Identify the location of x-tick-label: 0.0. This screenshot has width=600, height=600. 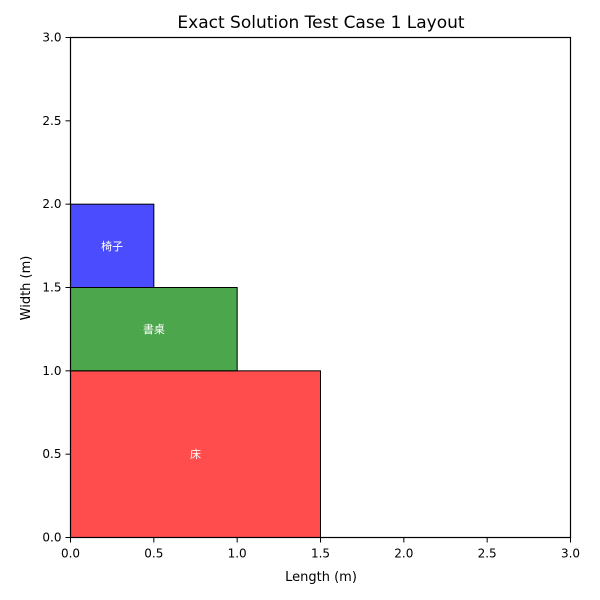
(70, 554).